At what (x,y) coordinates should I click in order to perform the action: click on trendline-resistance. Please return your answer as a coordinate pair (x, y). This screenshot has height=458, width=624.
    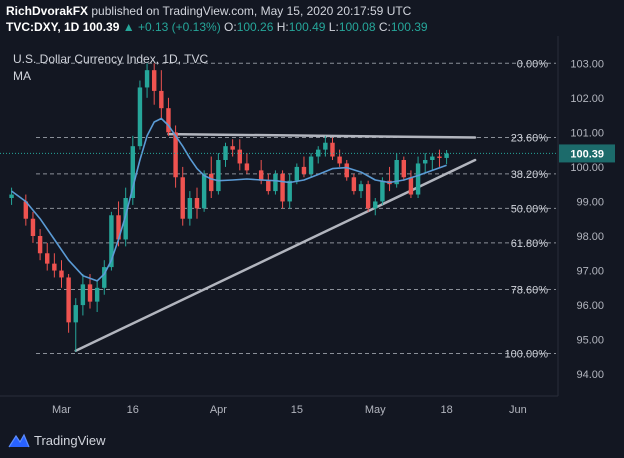
    Looking at the image, I should click on (322, 135).